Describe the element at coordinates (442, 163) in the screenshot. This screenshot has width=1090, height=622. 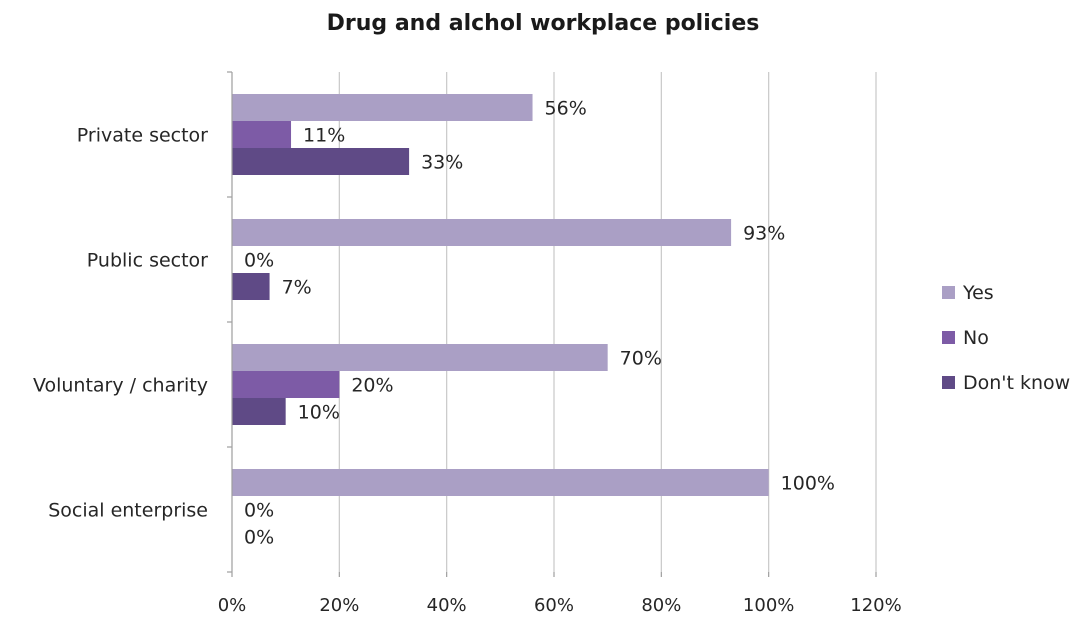
I see `data-label: 33%` at that location.